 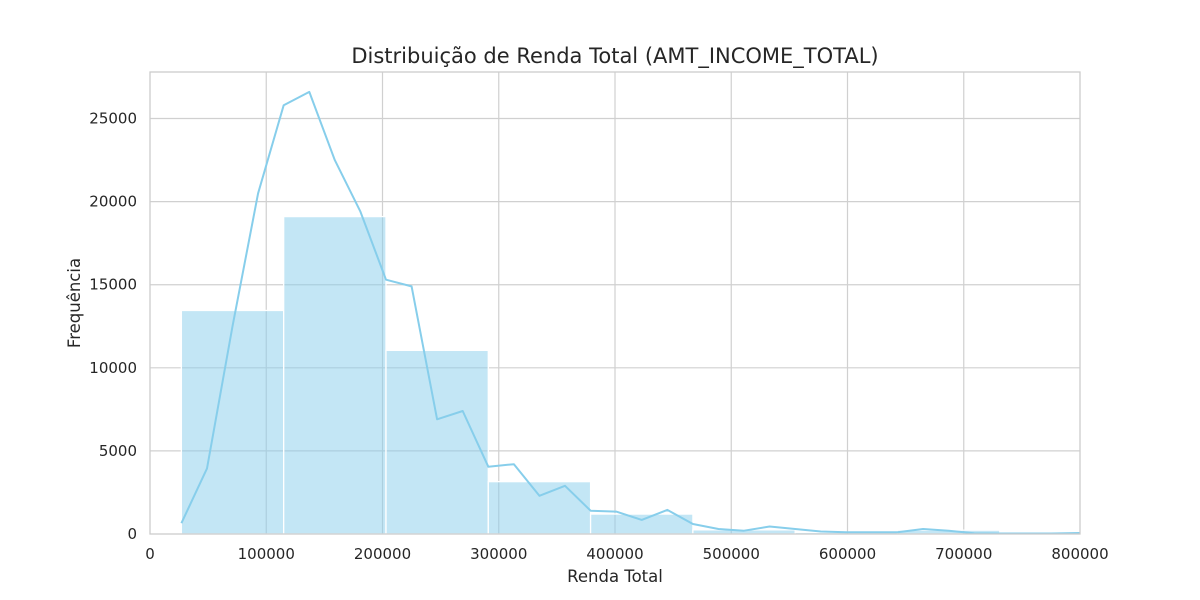 What do you see at coordinates (963, 554) in the screenshot?
I see `x-tick-label: 700000` at bounding box center [963, 554].